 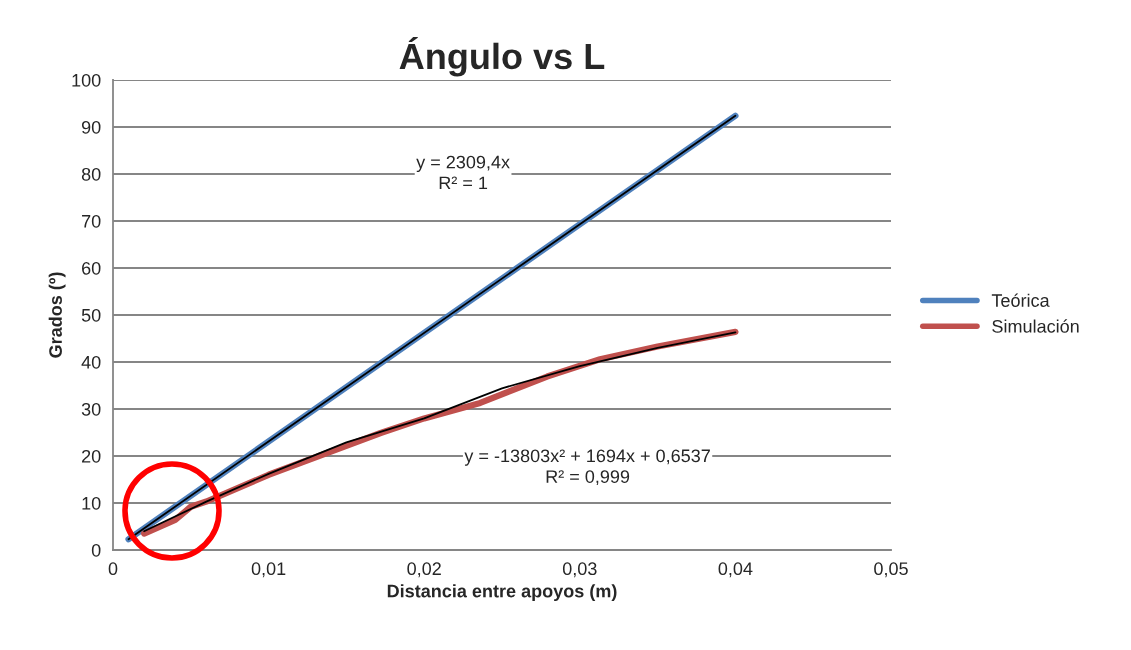 What do you see at coordinates (463, 172) in the screenshot?
I see `annotation: y = 2309,4x R² = 1` at bounding box center [463, 172].